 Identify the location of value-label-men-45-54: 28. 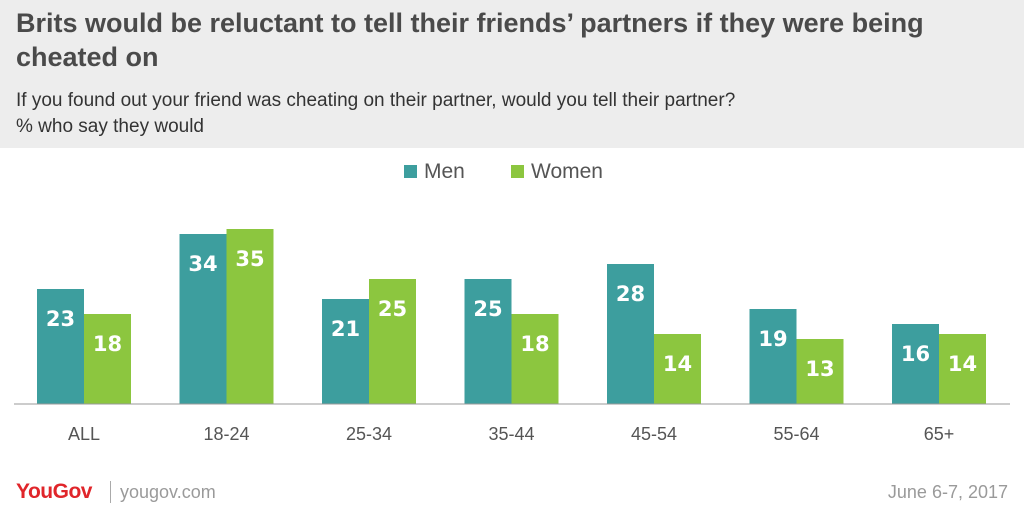
(630, 294).